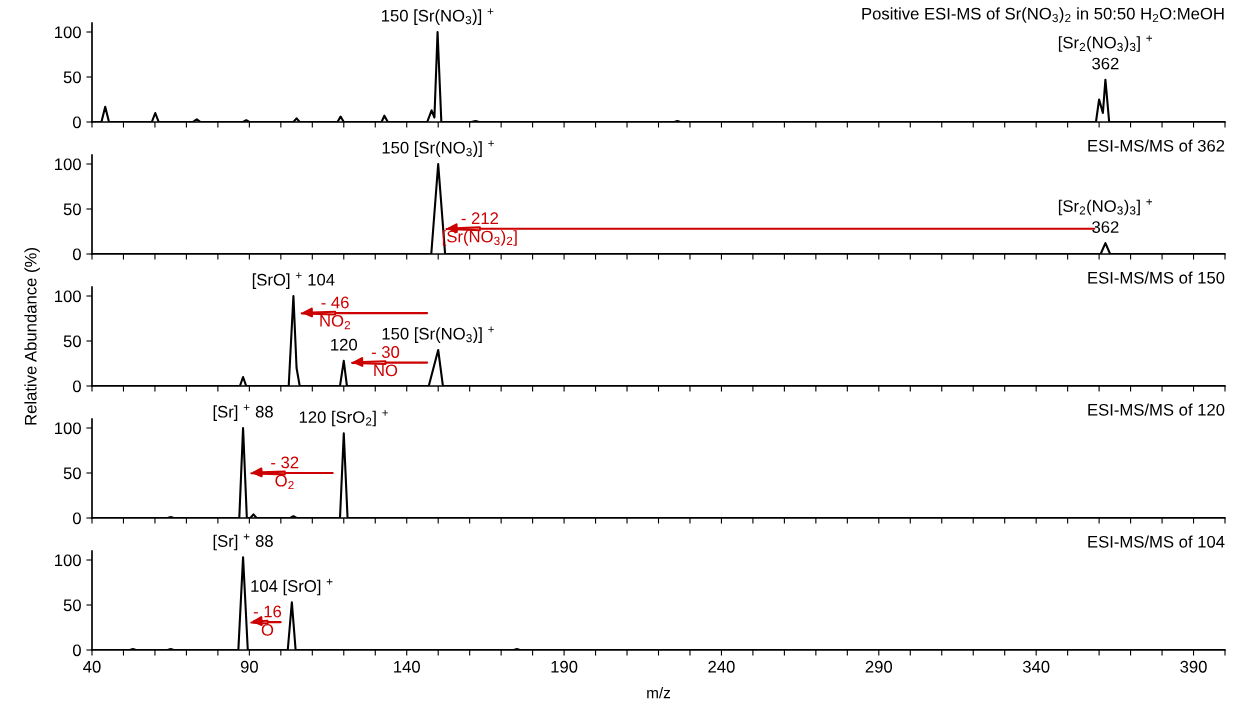 The height and width of the screenshot is (711, 1246). What do you see at coordinates (335, 322) in the screenshot?
I see `annotation: NO$_{2}$` at bounding box center [335, 322].